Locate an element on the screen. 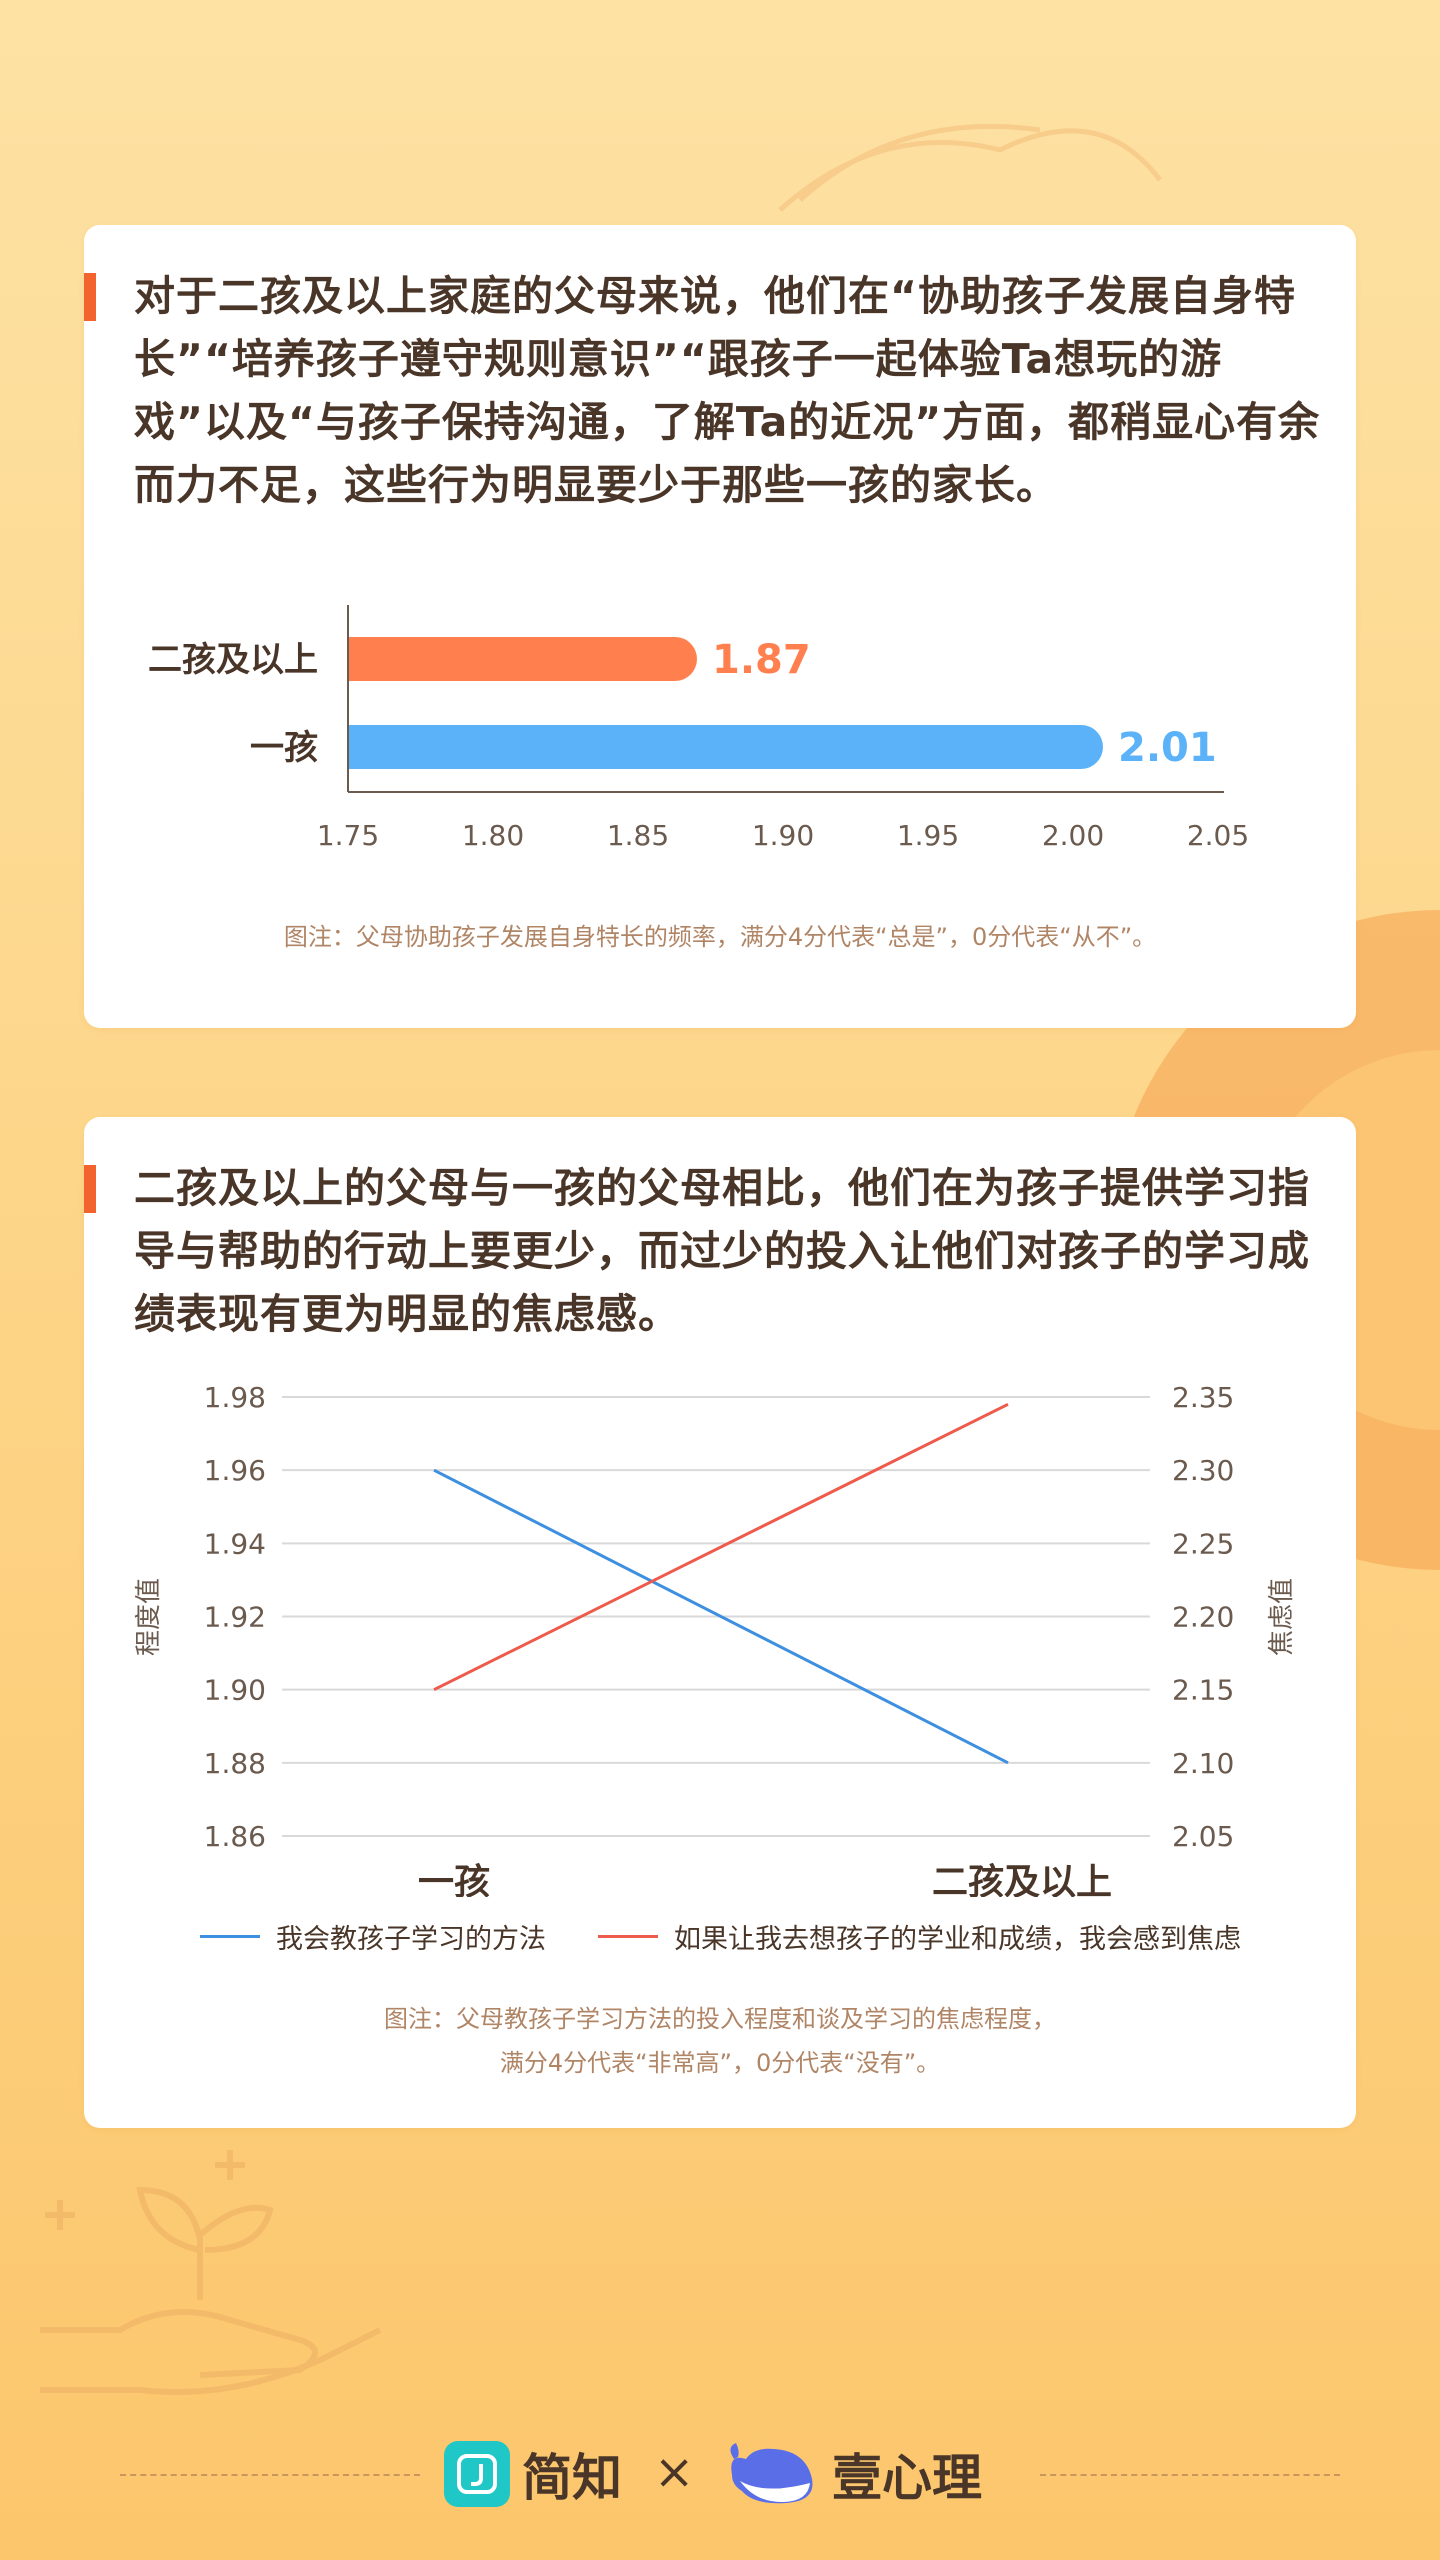  y-left-tick-label: 1.96 is located at coordinates (235, 1470).